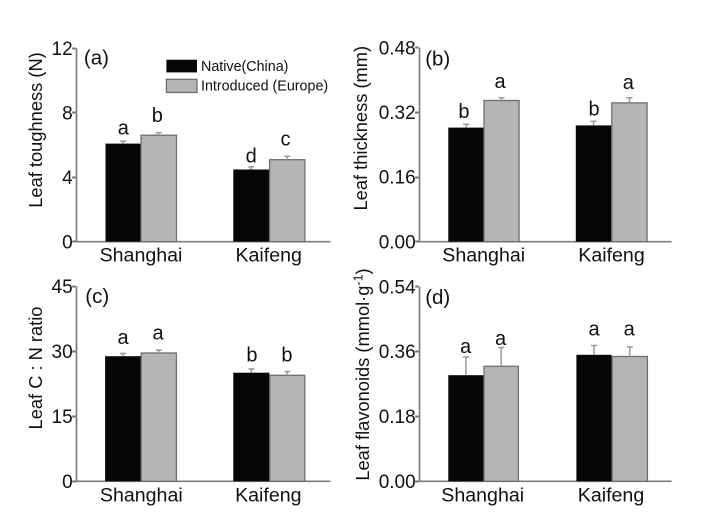  Describe the element at coordinates (286, 140) in the screenshot. I see `svg-text: c` at that location.